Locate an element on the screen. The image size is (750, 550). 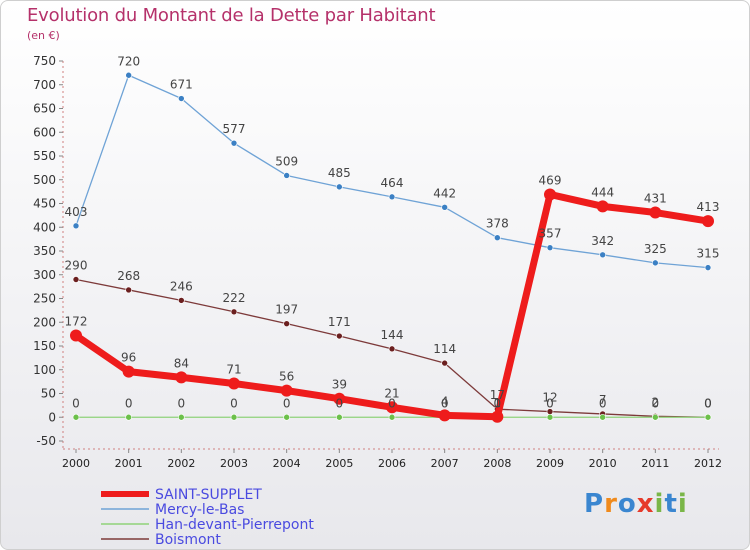
x-tick-label: 2009 is located at coordinates (550, 463).